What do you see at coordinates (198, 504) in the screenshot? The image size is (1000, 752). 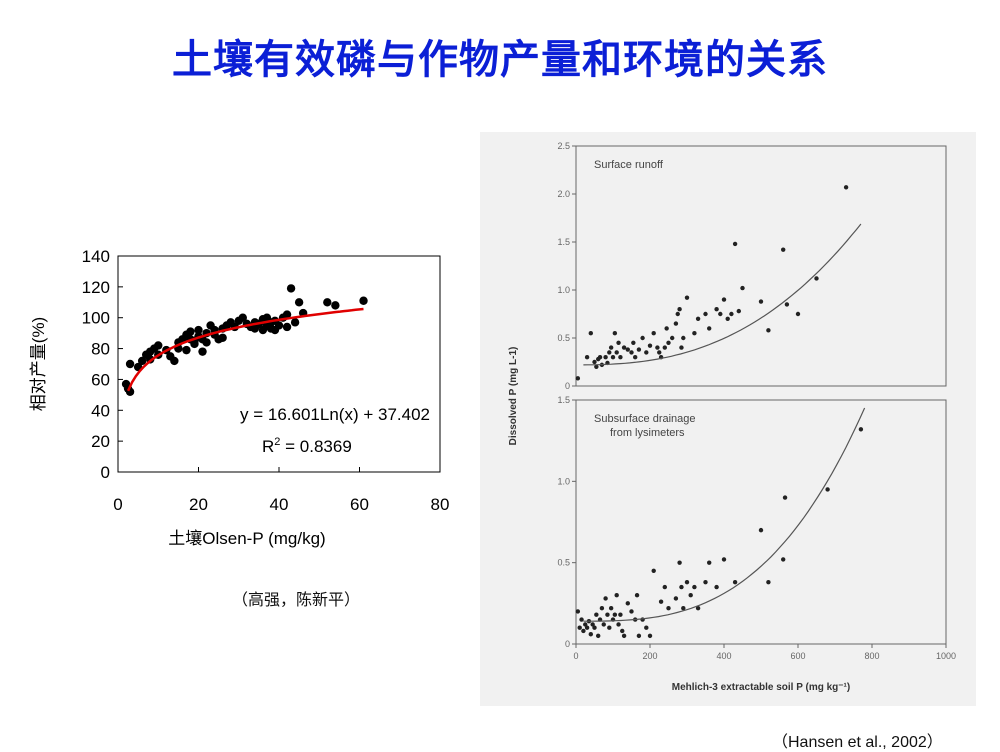 I see `x-tick-label: 20` at bounding box center [198, 504].